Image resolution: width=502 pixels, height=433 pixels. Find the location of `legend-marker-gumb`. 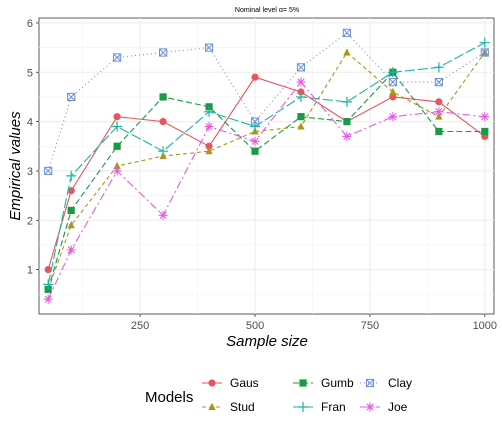

legend-marker-gumb is located at coordinates (303, 383).